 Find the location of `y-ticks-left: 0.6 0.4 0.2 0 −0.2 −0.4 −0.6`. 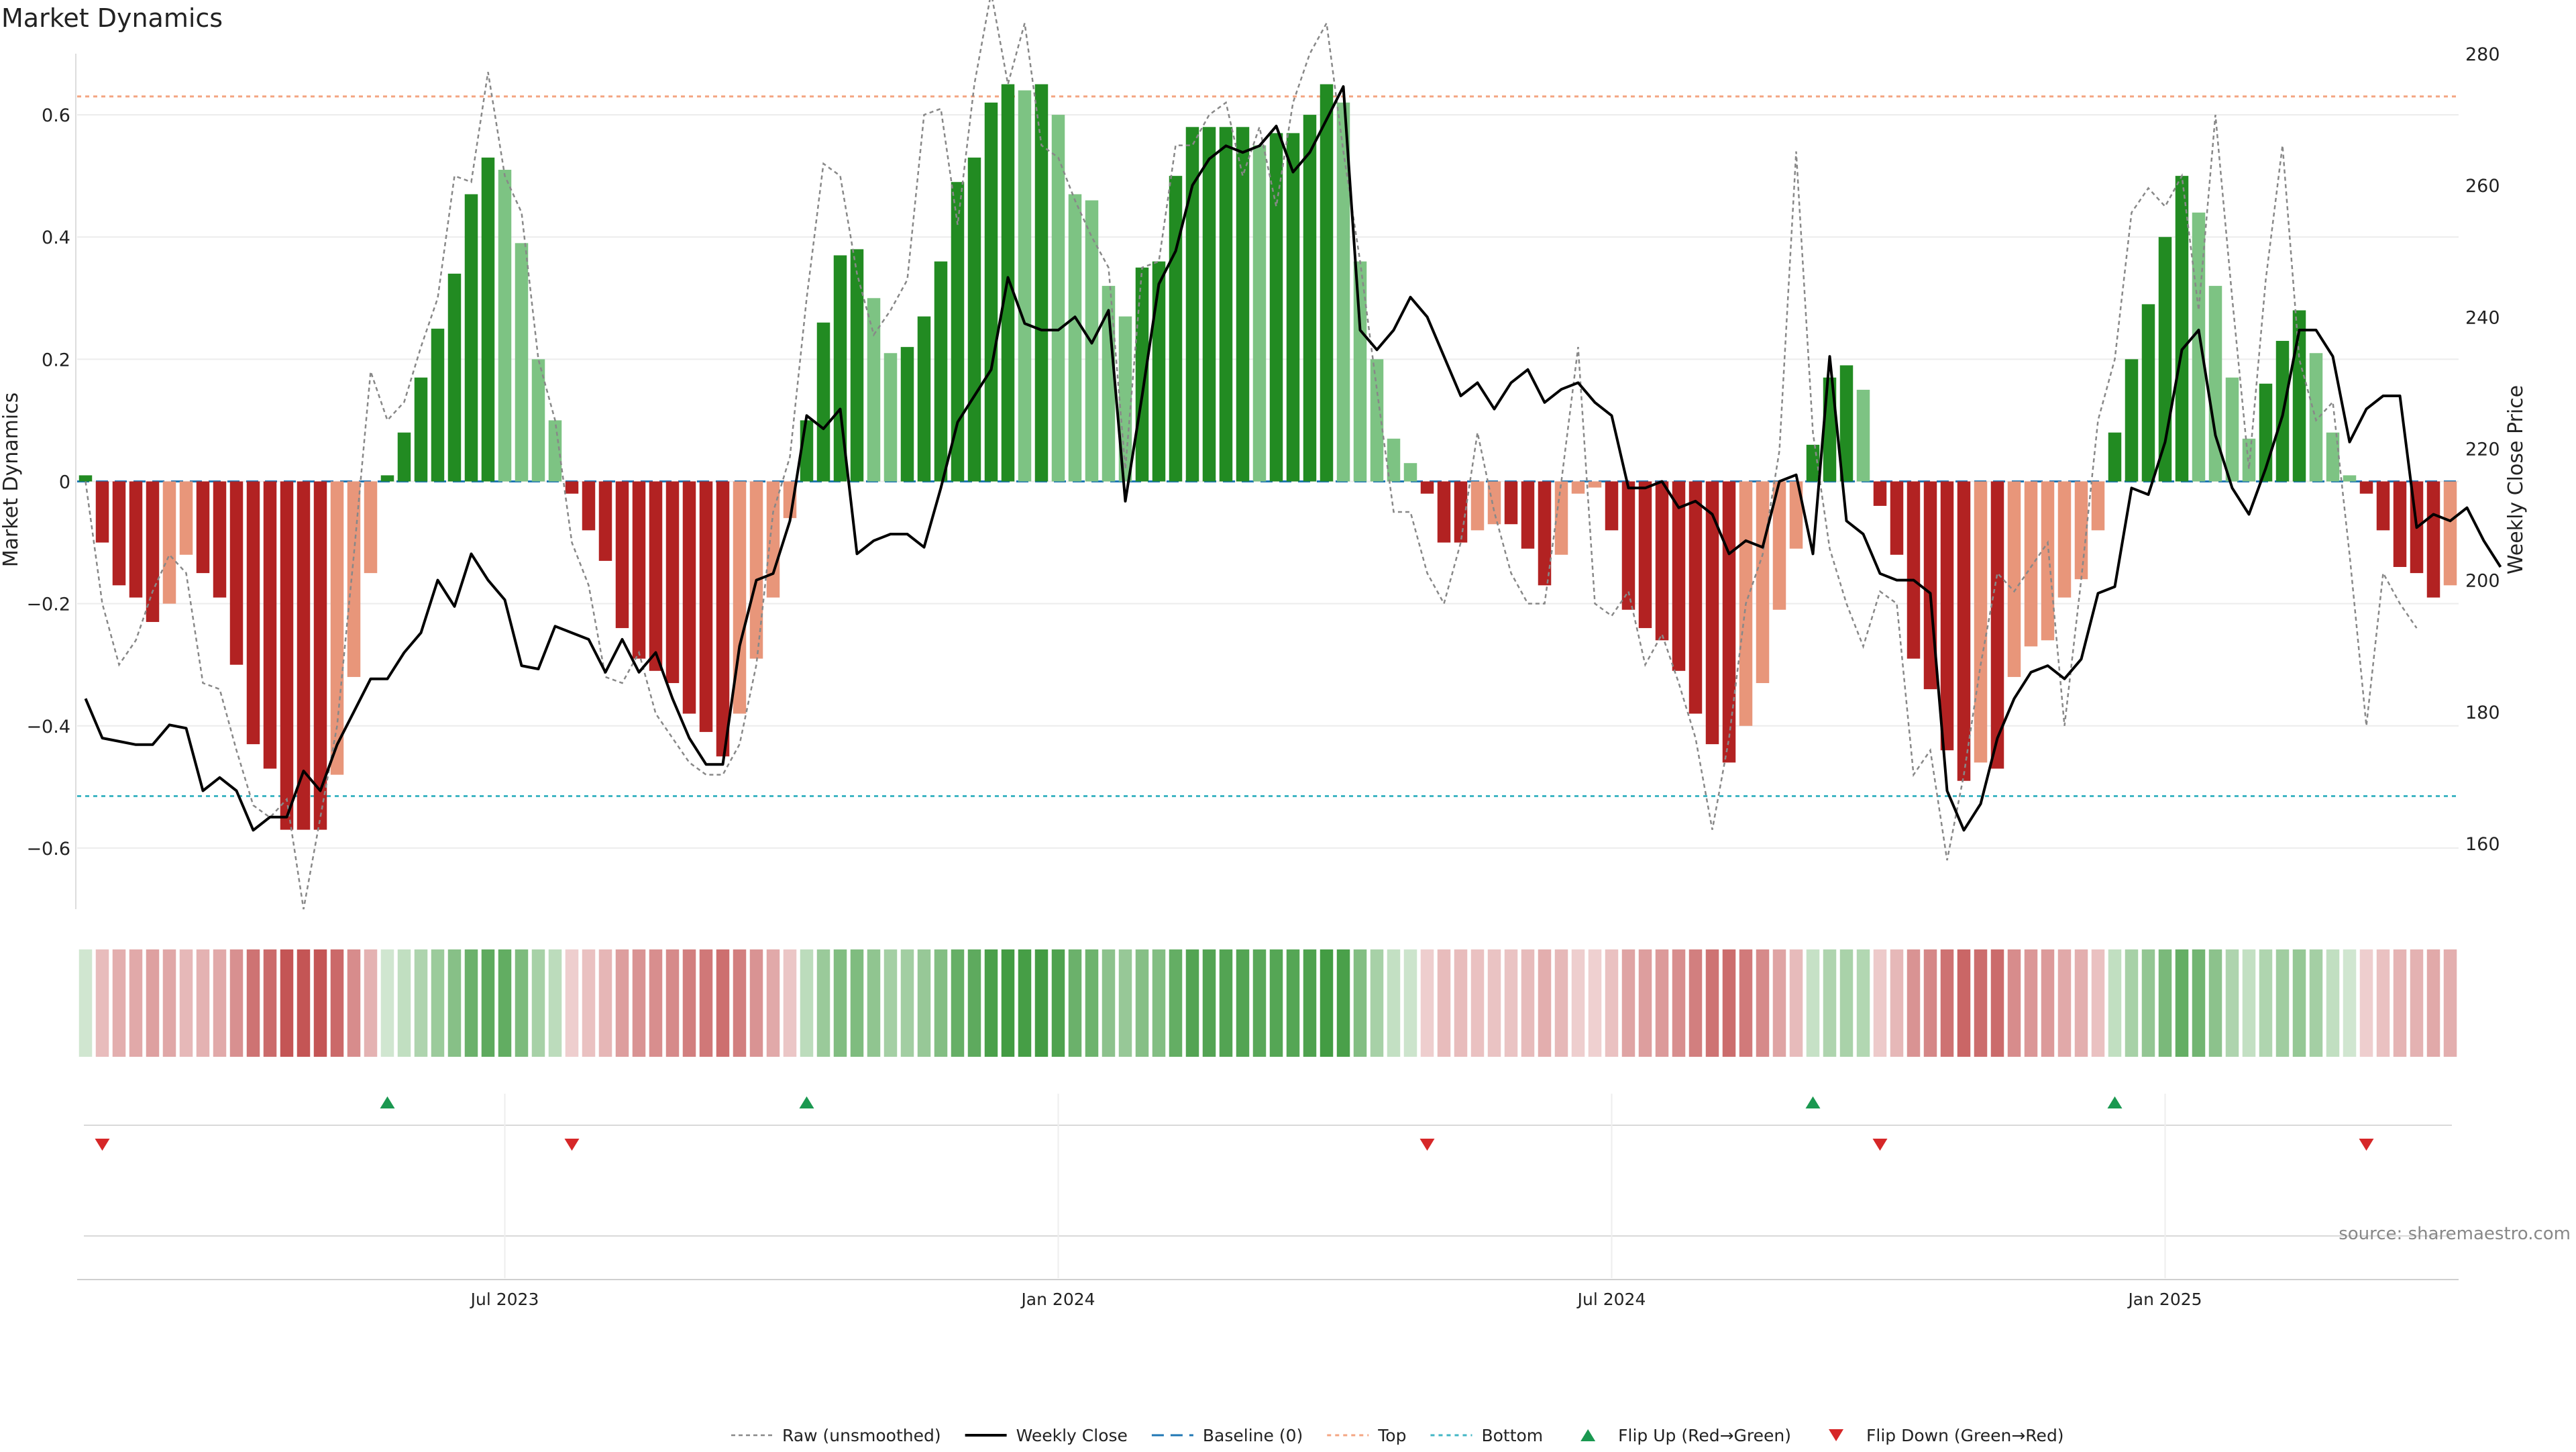

y-ticks-left: 0.6 0.4 0.2 0 −0.2 −0.4 −0.6 is located at coordinates (48, 483).